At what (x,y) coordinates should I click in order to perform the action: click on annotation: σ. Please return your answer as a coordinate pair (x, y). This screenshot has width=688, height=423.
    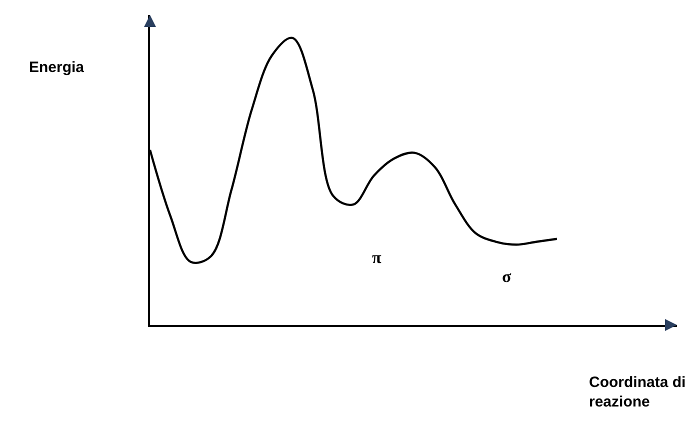
    Looking at the image, I should click on (507, 276).